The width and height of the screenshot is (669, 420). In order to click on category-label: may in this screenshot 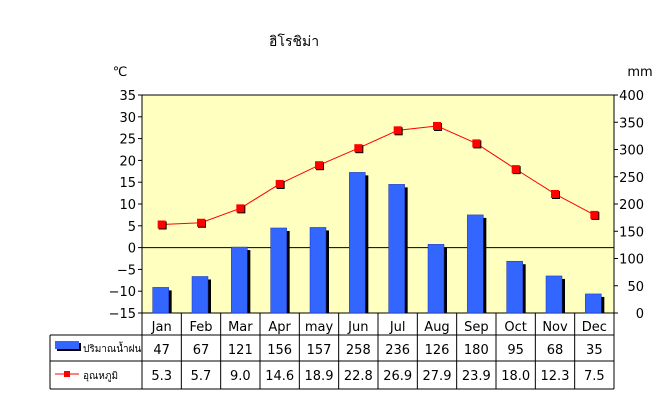, I will do `click(319, 327)`.